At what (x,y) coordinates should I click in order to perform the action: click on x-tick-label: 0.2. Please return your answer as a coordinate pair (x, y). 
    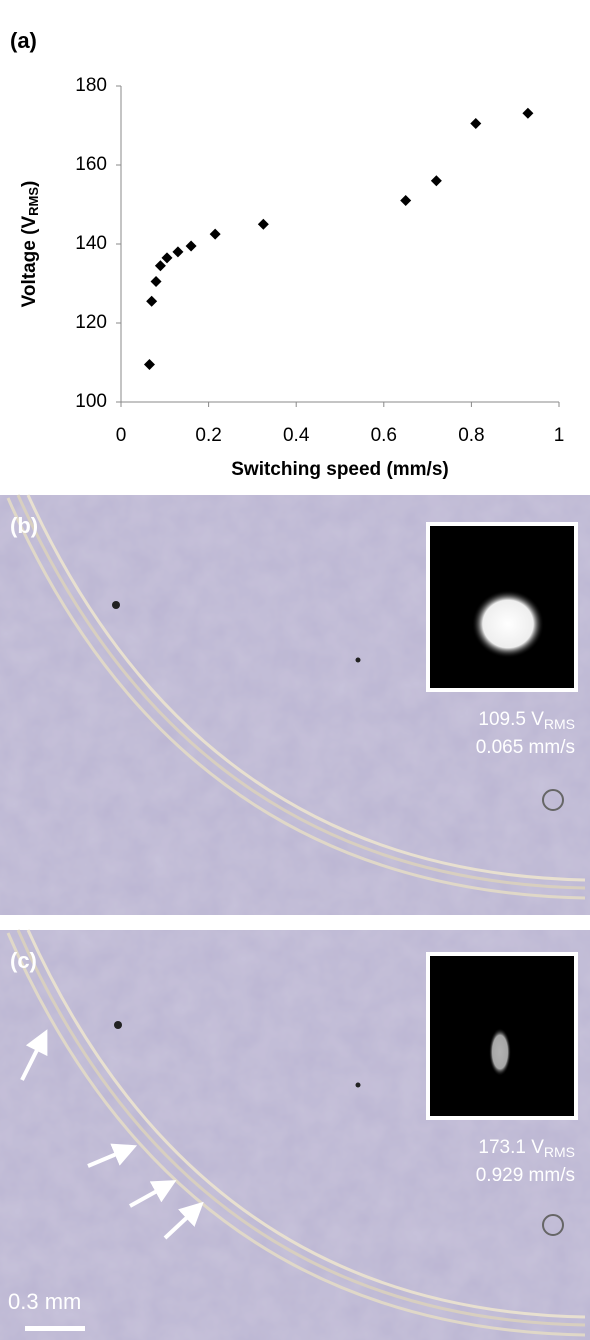
    Looking at the image, I should click on (208, 435).